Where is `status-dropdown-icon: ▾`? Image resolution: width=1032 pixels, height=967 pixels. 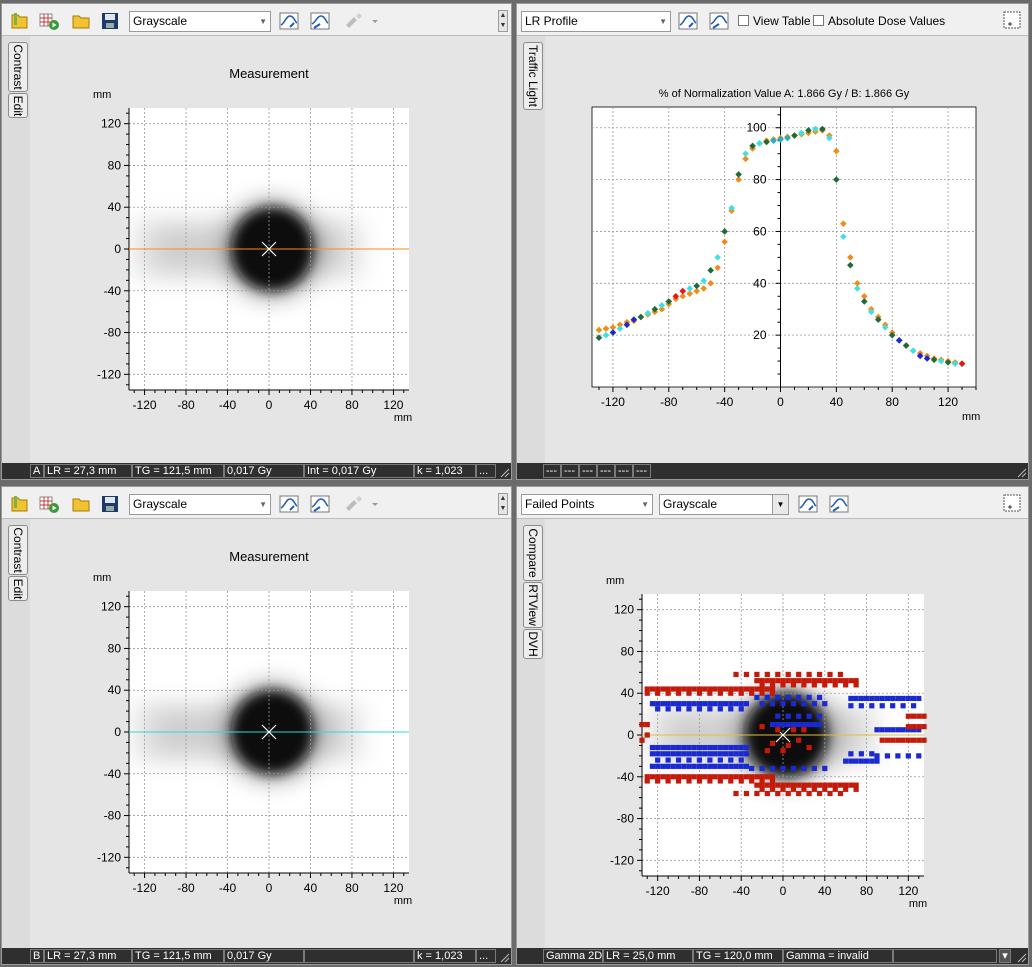
status-dropdown-icon: ▾ is located at coordinates (1005, 956).